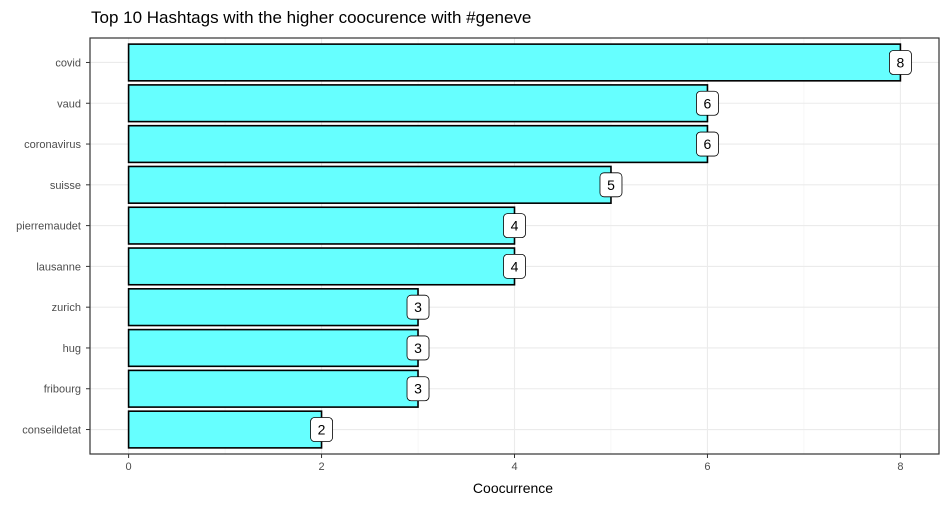 This screenshot has height=507, width=945. Describe the element at coordinates (900, 467) in the screenshot. I see `x-tick-label: 8` at that location.